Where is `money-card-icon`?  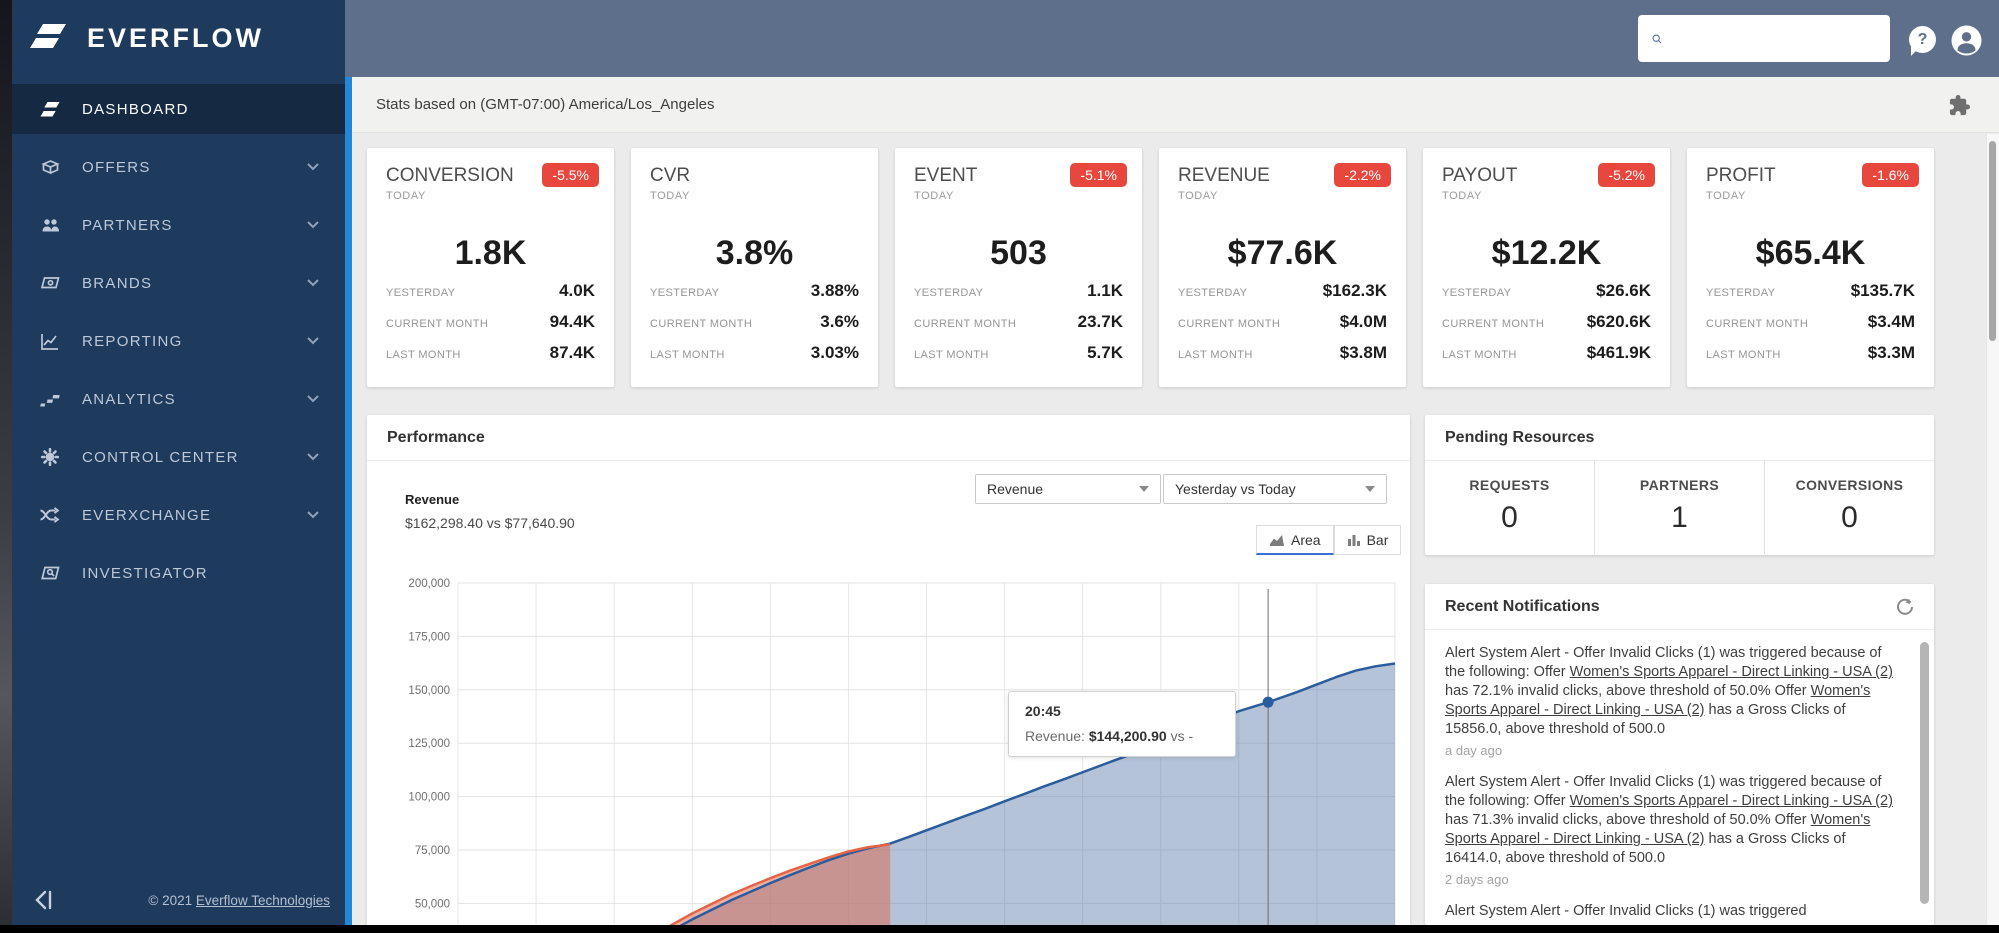 money-card-icon is located at coordinates (50, 283).